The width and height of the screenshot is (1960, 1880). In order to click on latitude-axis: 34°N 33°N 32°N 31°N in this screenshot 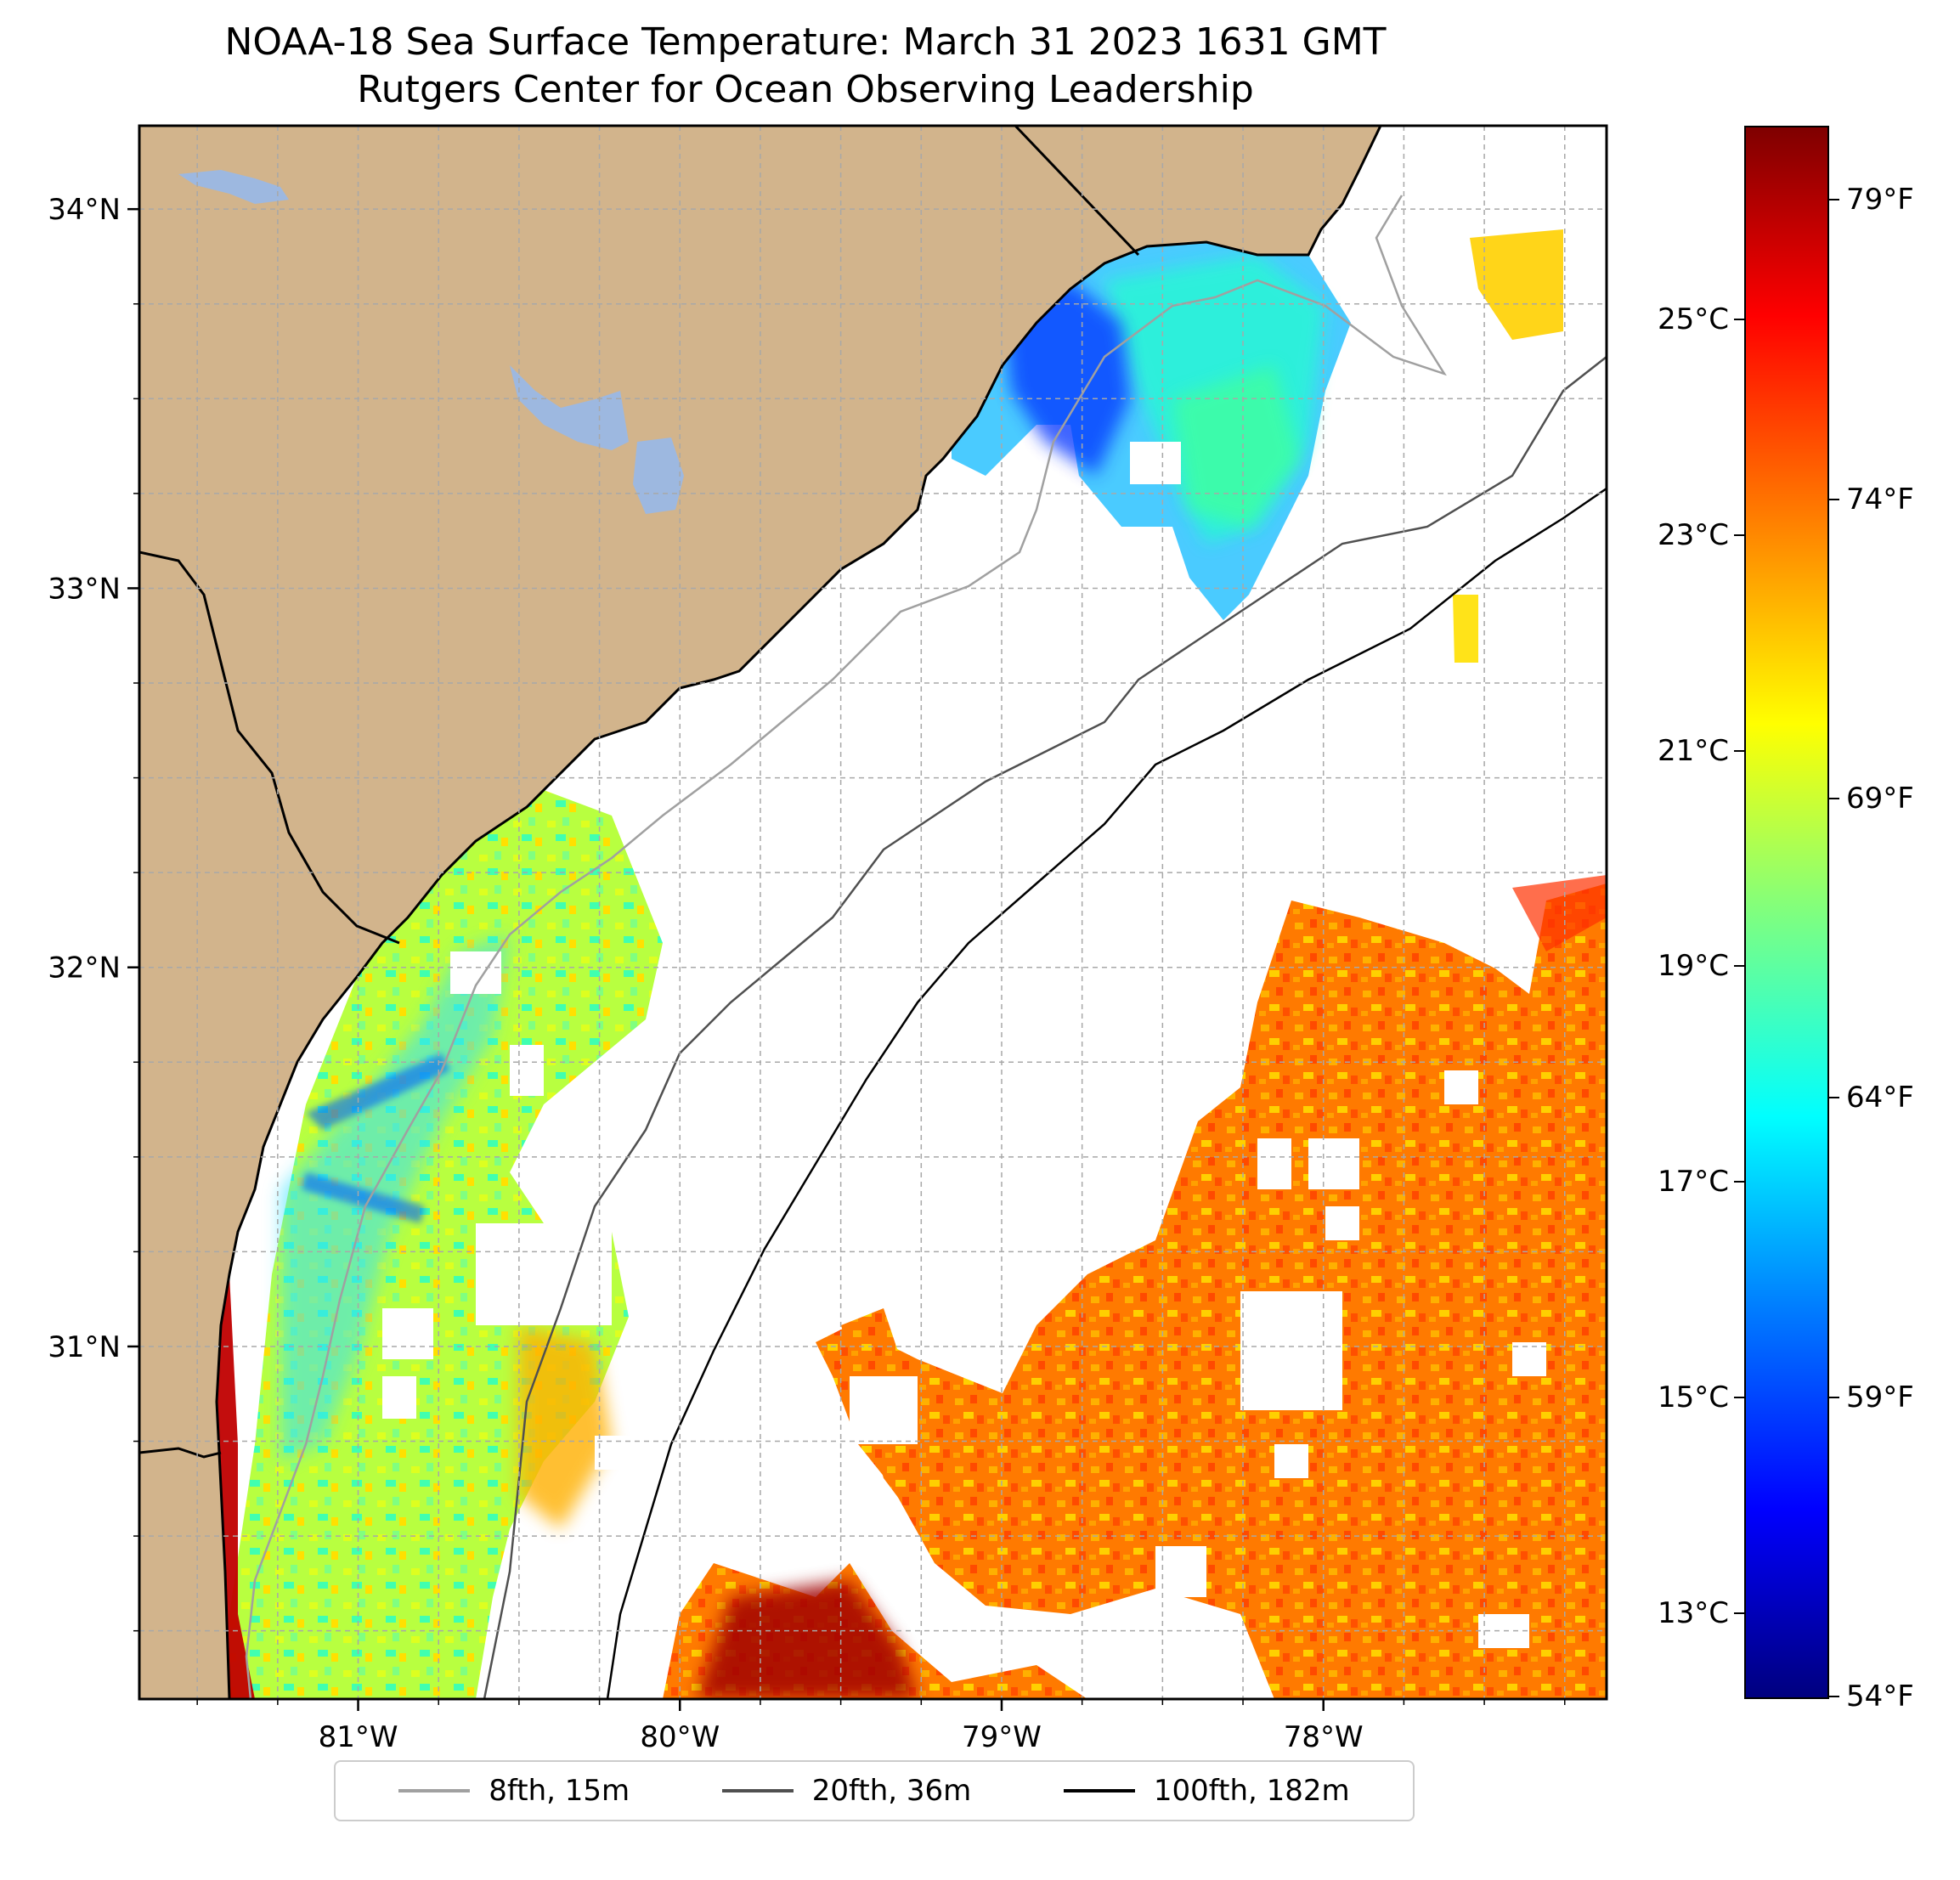, I will do `click(94, 913)`.